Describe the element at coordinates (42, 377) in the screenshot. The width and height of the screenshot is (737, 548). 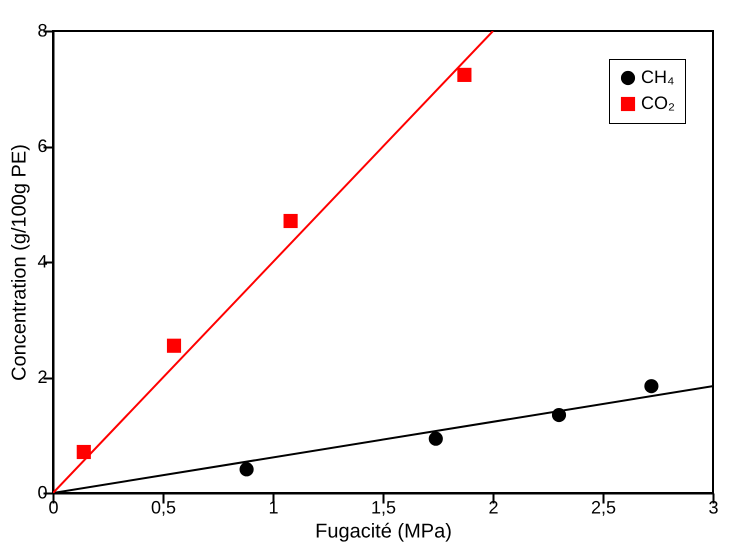
I see `y-tick-label: 2` at that location.